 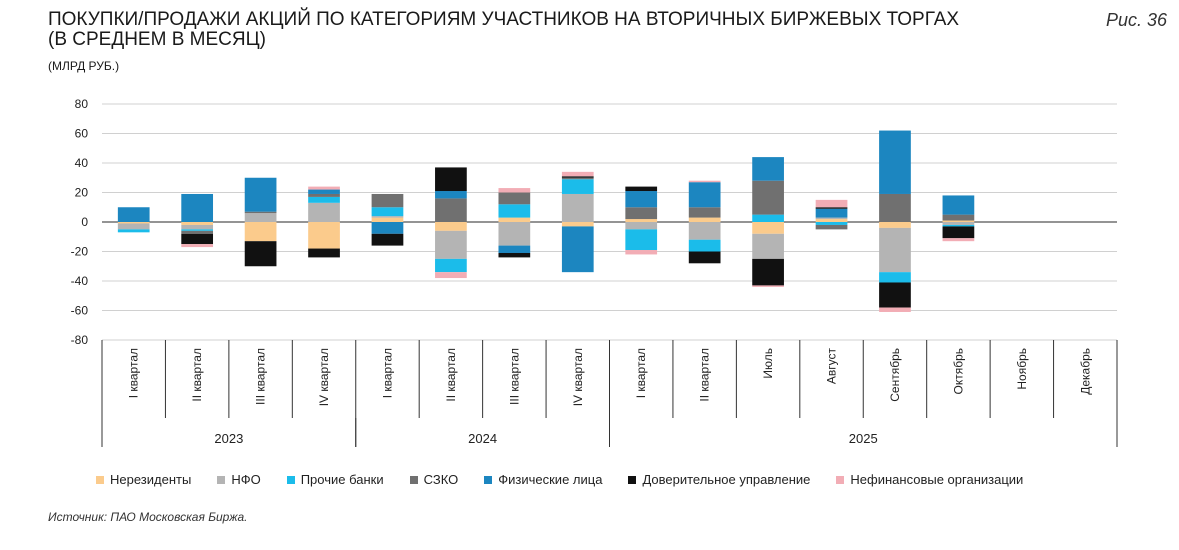 What do you see at coordinates (82, 134) in the screenshot?
I see `y-tick-label: 60` at bounding box center [82, 134].